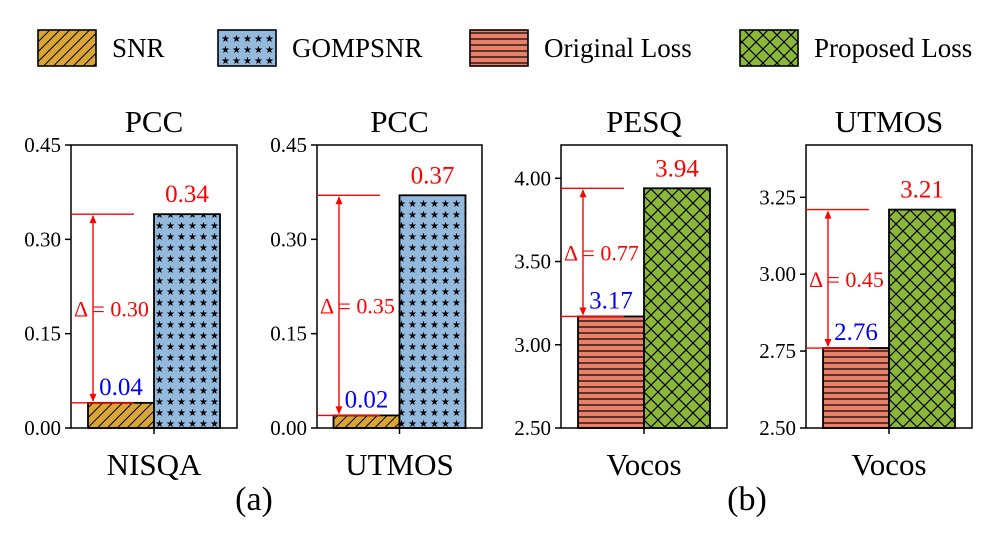 The image size is (996, 535). I want to click on delta-label: Δ = 0.30, so click(111, 309).